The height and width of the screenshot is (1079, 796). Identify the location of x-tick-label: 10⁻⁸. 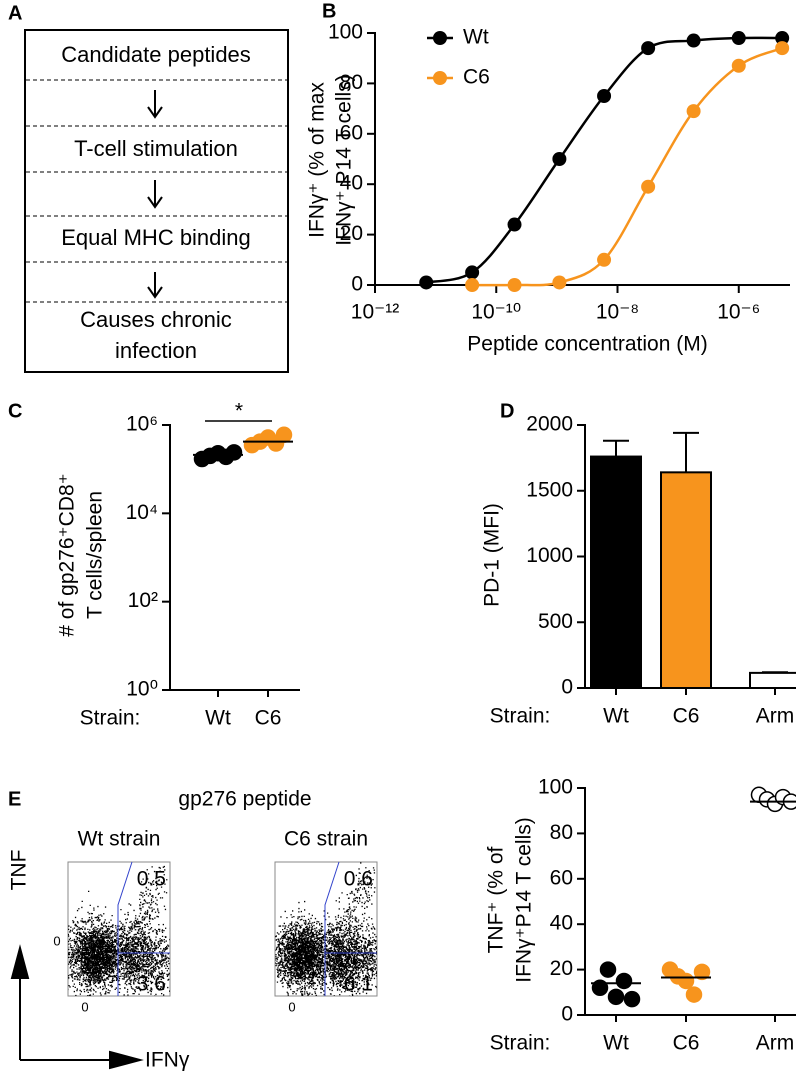
(617, 312).